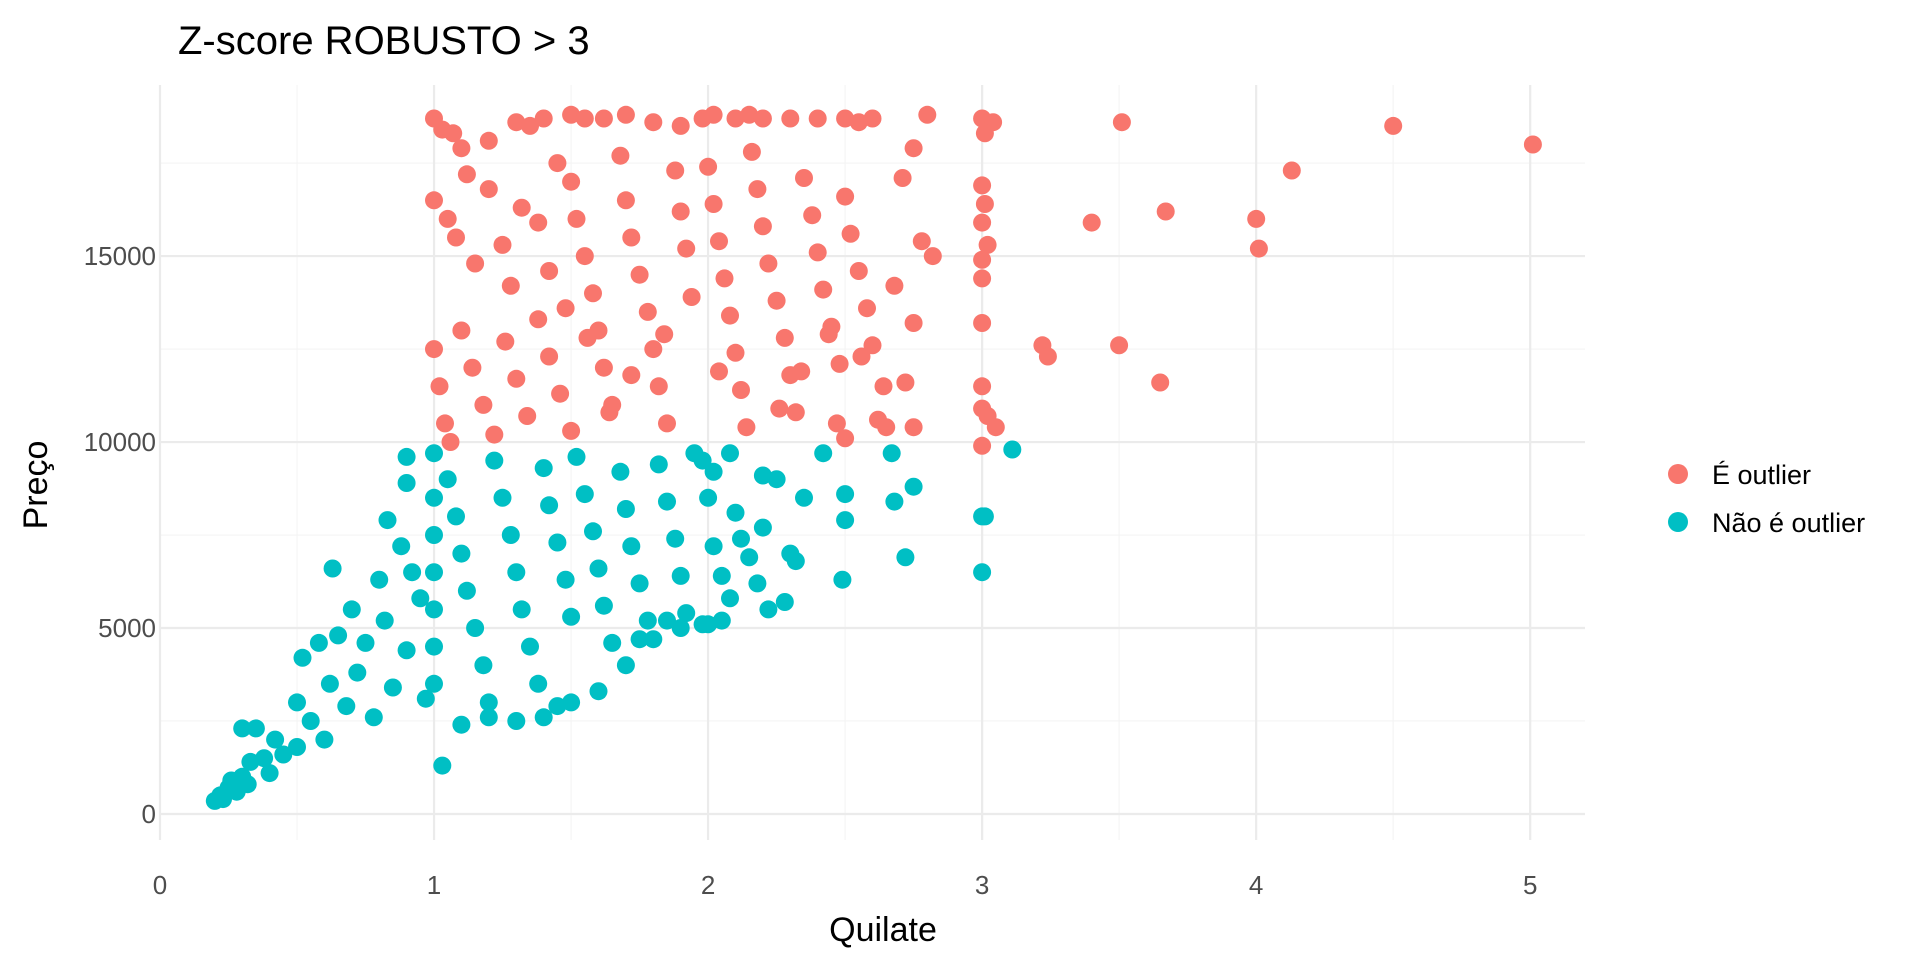  What do you see at coordinates (127, 628) in the screenshot?
I see `y-tick-label: 5000` at bounding box center [127, 628].